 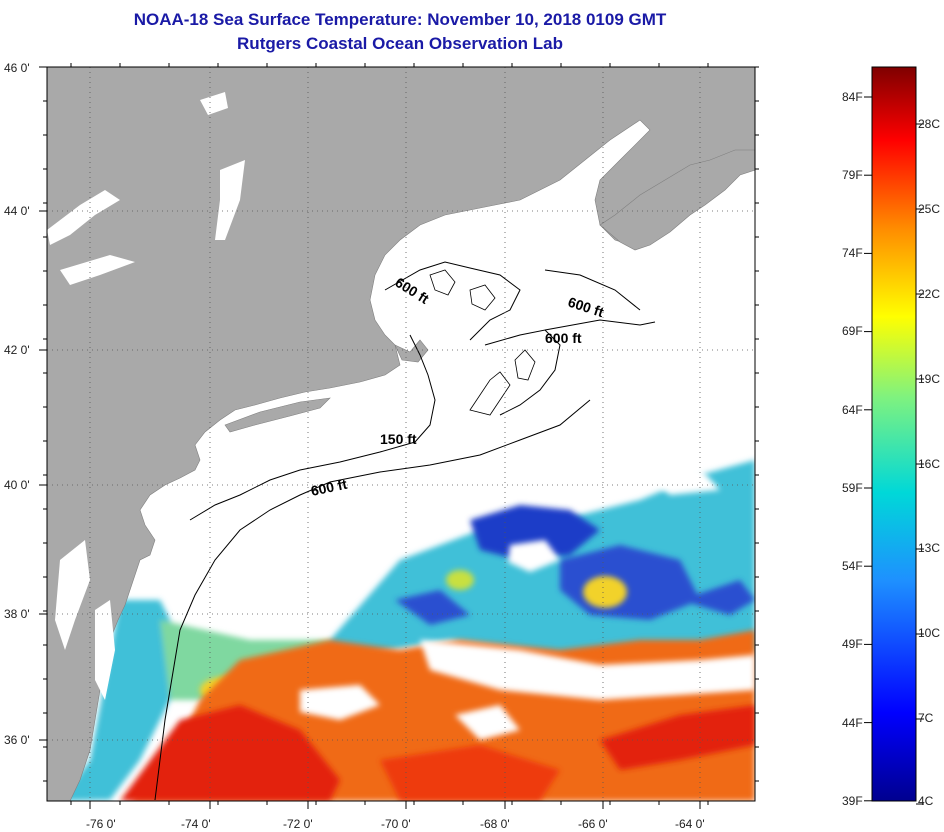 What do you see at coordinates (929, 294) in the screenshot?
I see `c-label: 22C` at bounding box center [929, 294].